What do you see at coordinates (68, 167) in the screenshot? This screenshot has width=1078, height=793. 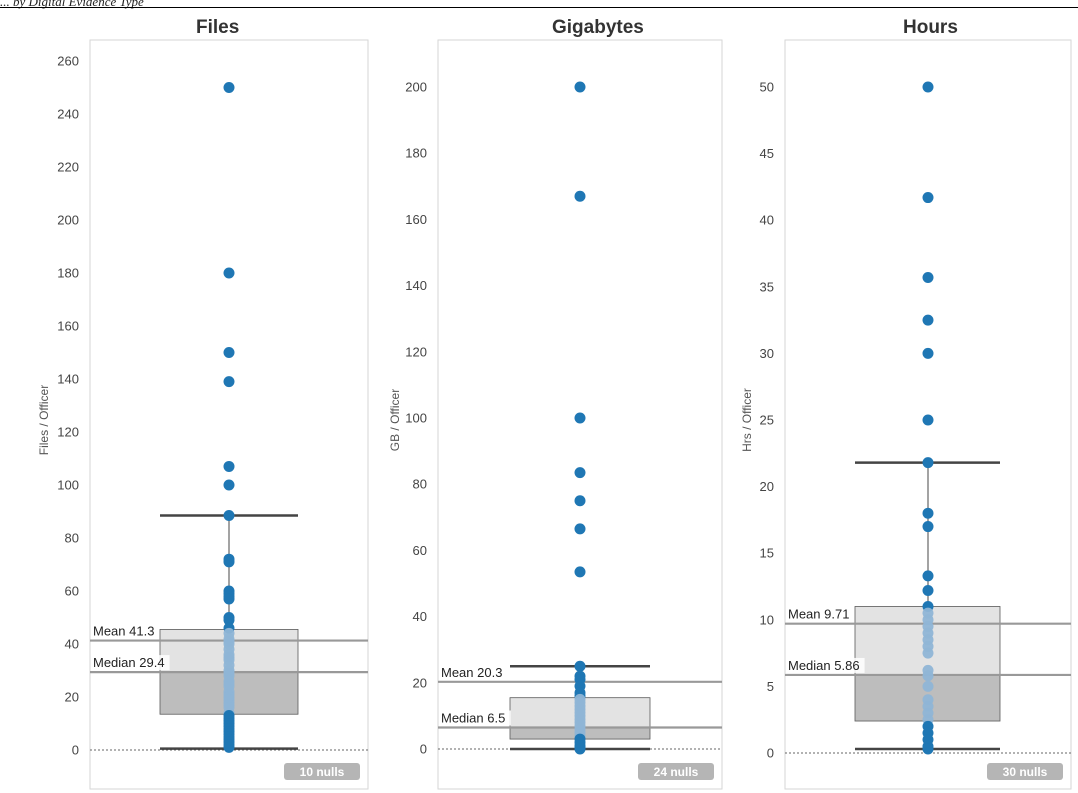 I see `panel-1-tick-label: 220` at bounding box center [68, 167].